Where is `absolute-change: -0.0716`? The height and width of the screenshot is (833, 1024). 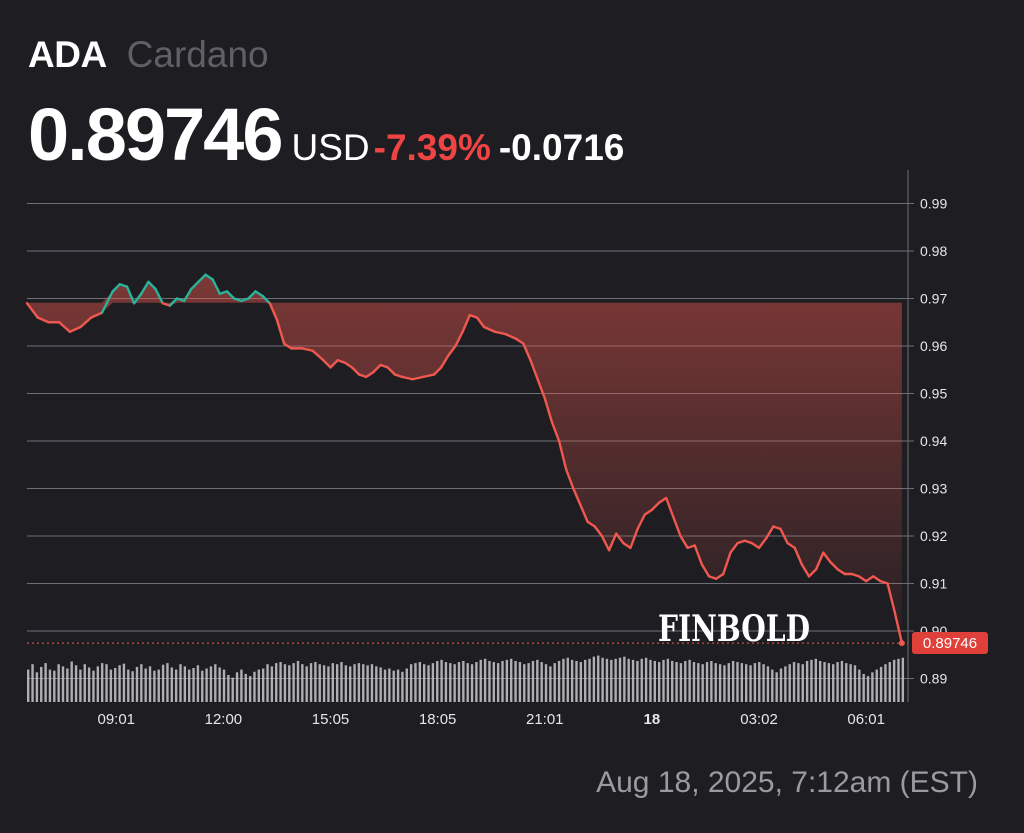 absolute-change: -0.0716 is located at coordinates (561, 147).